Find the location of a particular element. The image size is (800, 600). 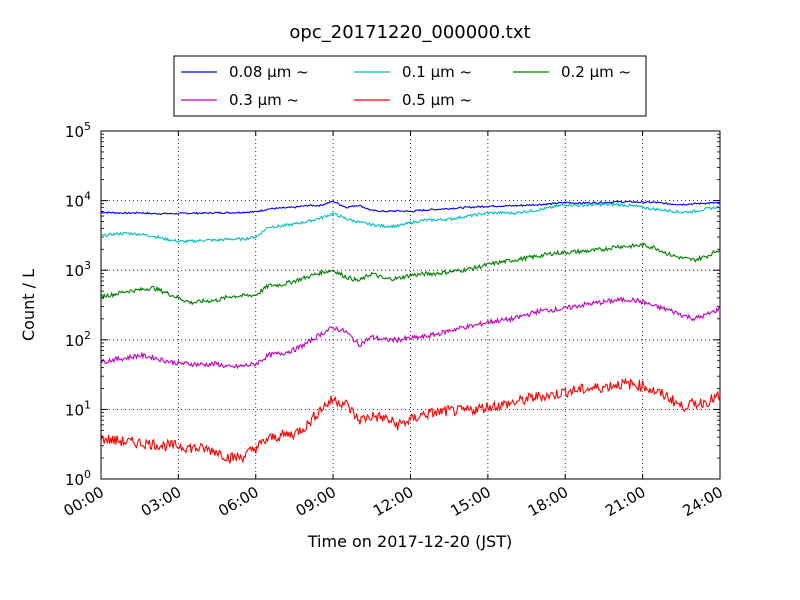

legend-label: 0.3 μm ~ is located at coordinates (264, 100).